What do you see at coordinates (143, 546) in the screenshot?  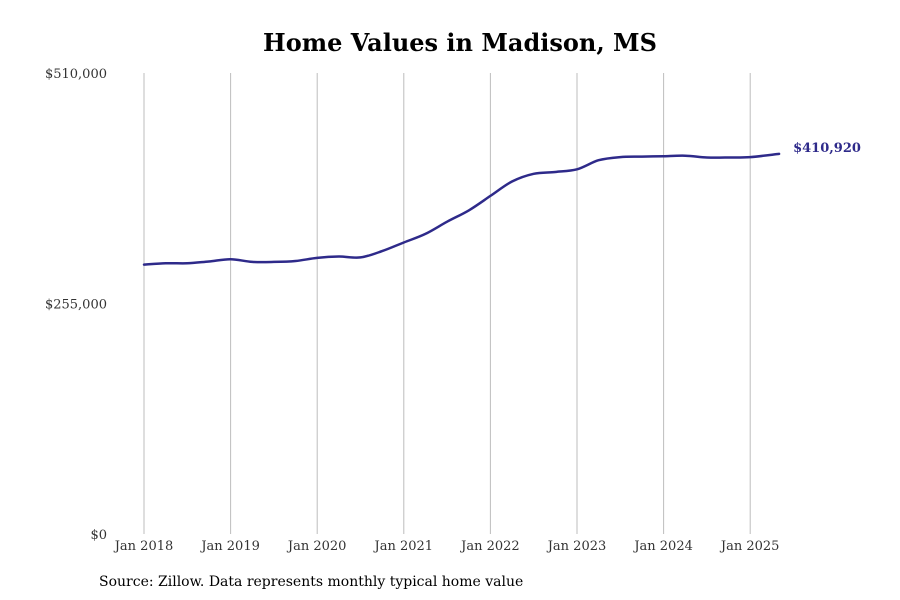 I see `x-tick-label: Jan 2018` at bounding box center [143, 546].